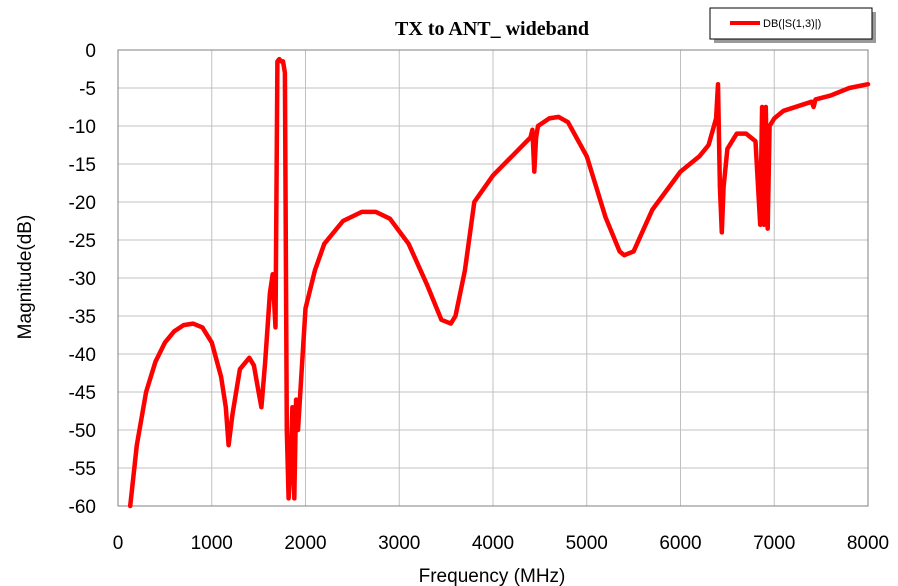 This screenshot has height=586, width=898. I want to click on y-tick-label: 0, so click(90, 51).